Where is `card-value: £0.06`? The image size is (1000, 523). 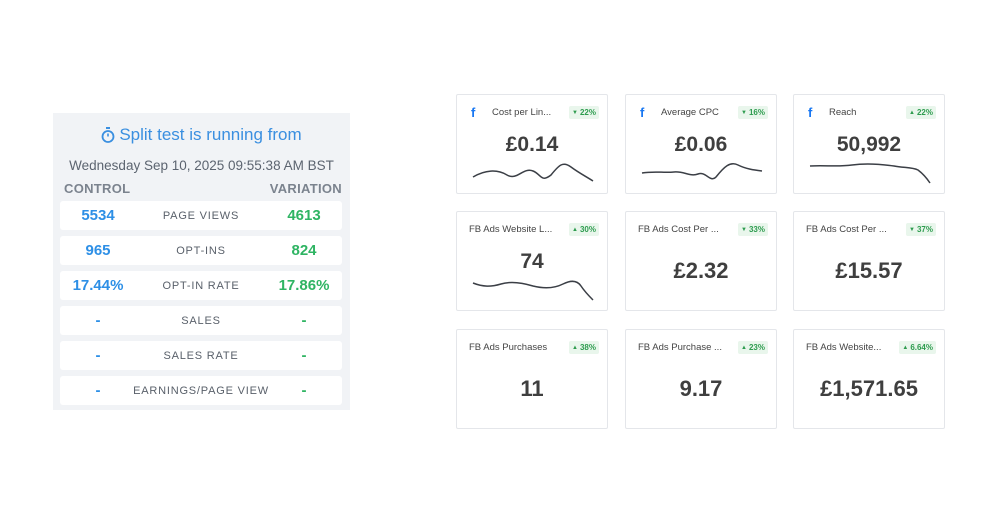 card-value: £0.06 is located at coordinates (701, 144).